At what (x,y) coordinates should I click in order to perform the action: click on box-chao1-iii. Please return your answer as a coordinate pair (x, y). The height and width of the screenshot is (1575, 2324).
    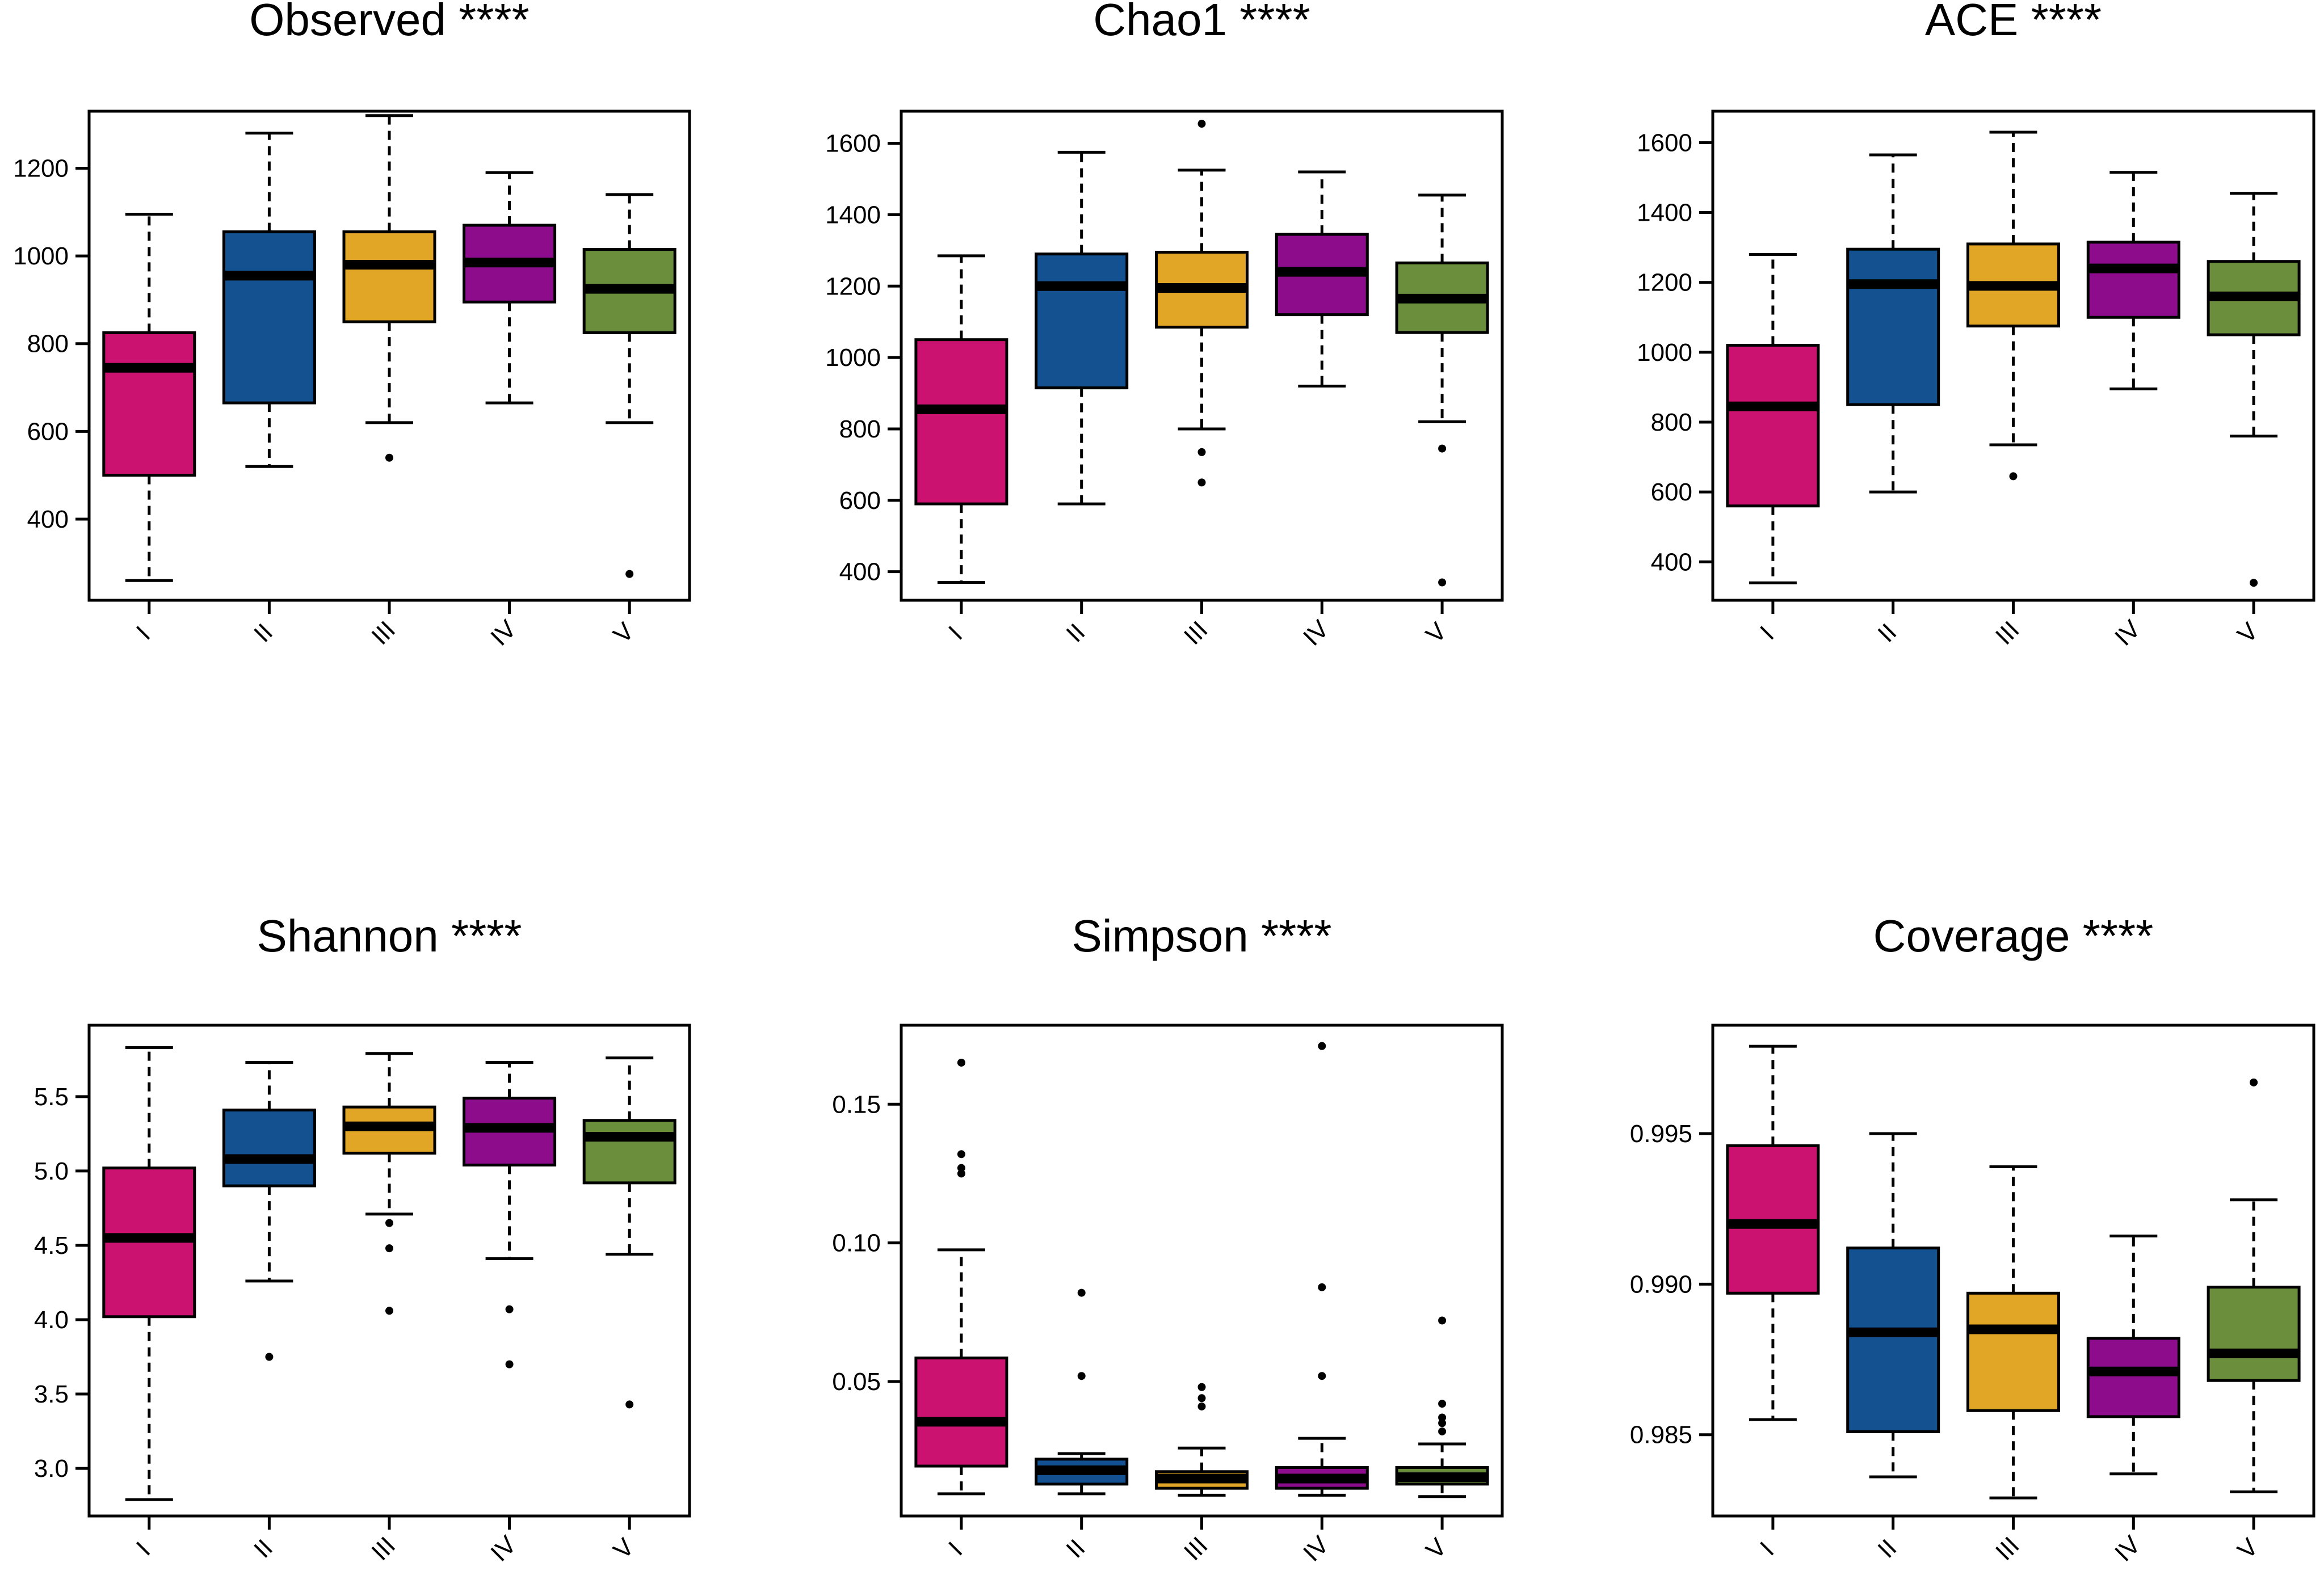
    Looking at the image, I should click on (1202, 303).